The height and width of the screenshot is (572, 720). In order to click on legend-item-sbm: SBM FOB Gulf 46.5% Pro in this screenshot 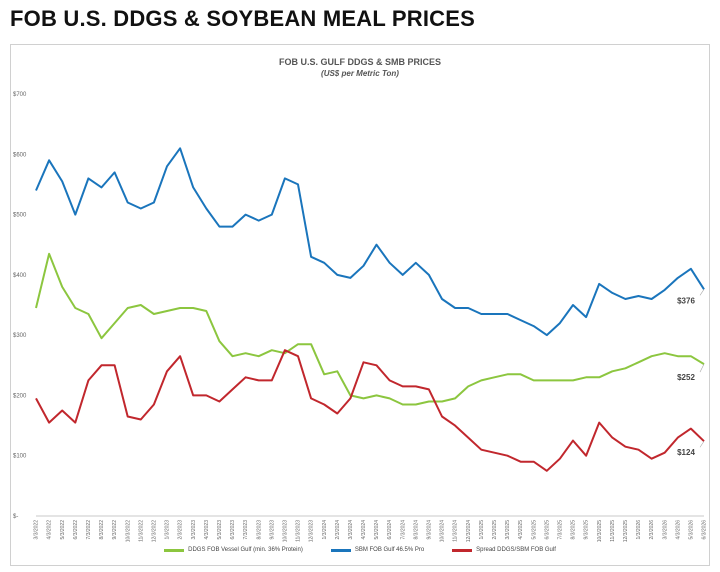, I will do `click(377, 550)`.